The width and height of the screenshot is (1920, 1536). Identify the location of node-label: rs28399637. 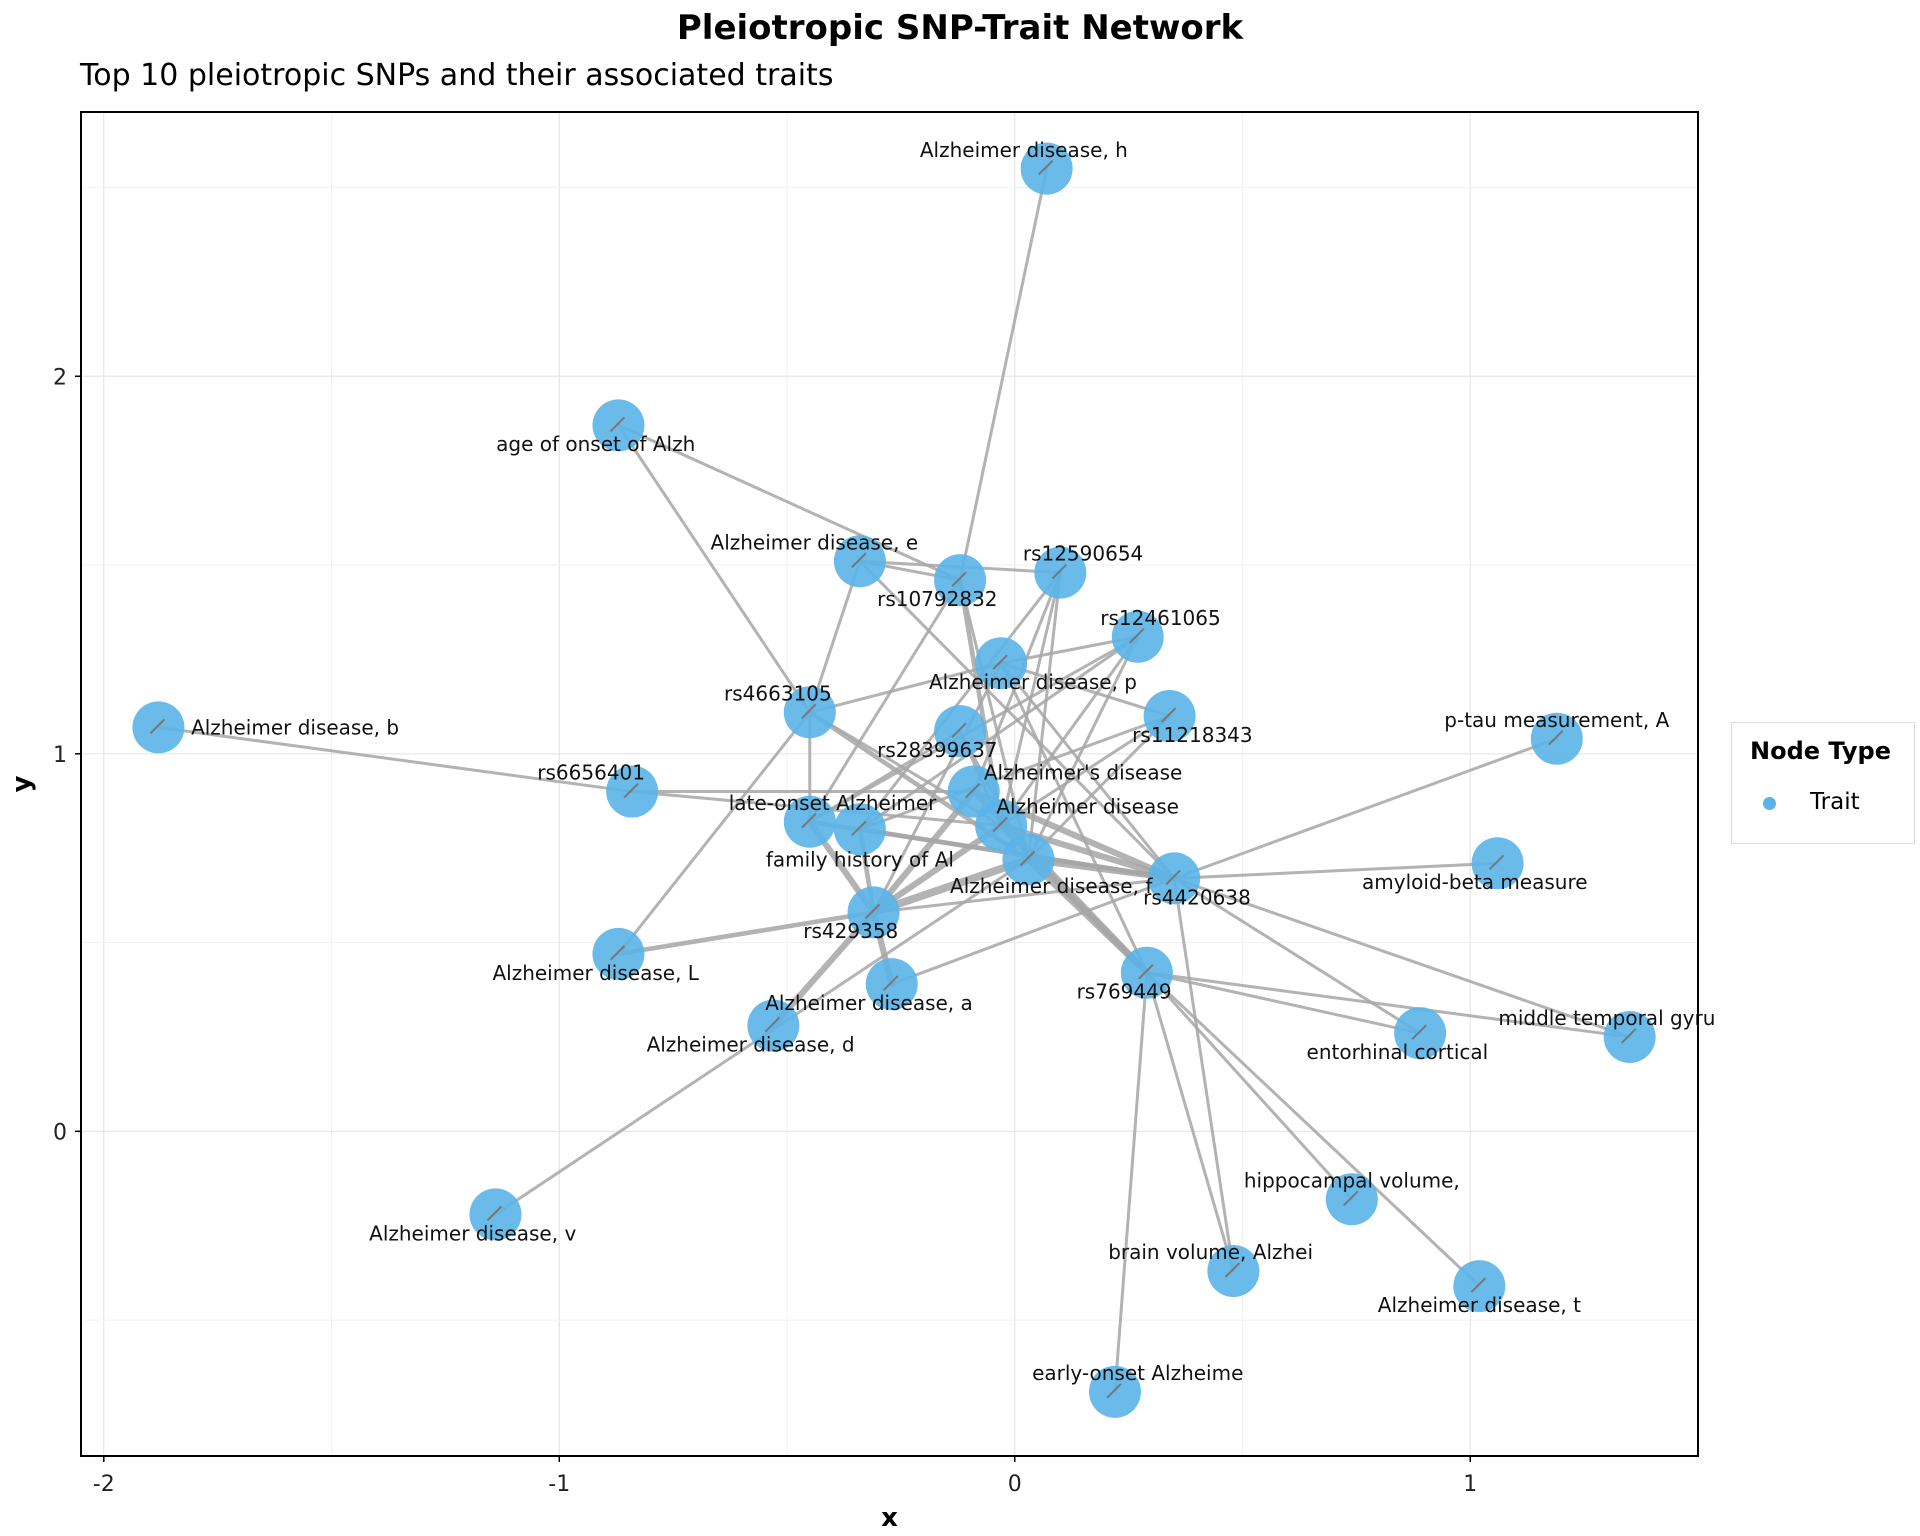
(937, 750).